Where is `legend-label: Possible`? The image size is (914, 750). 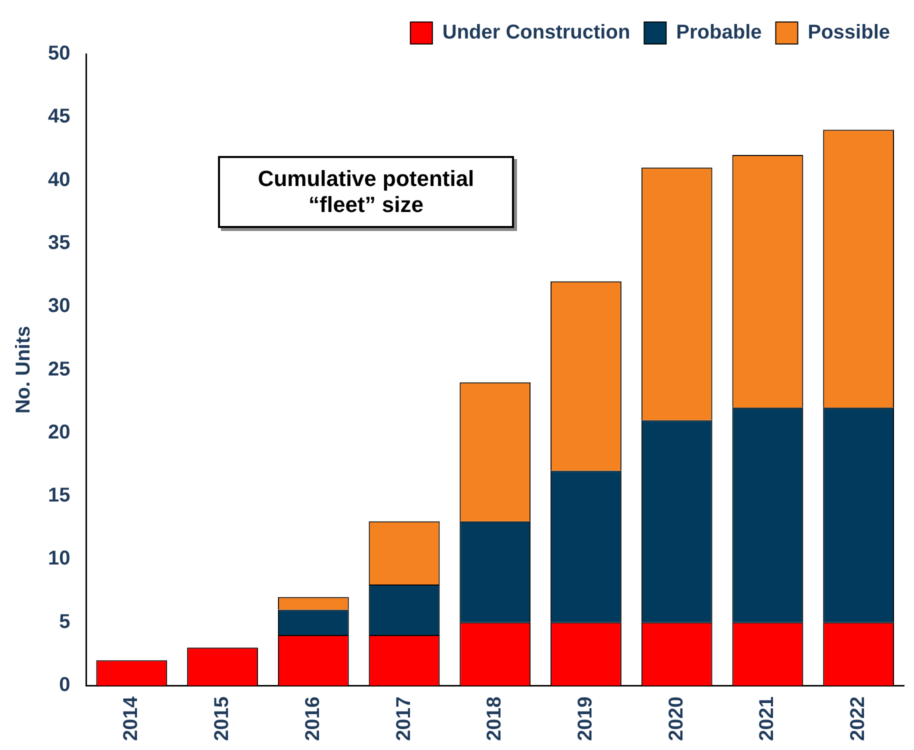
legend-label: Possible is located at coordinates (849, 33).